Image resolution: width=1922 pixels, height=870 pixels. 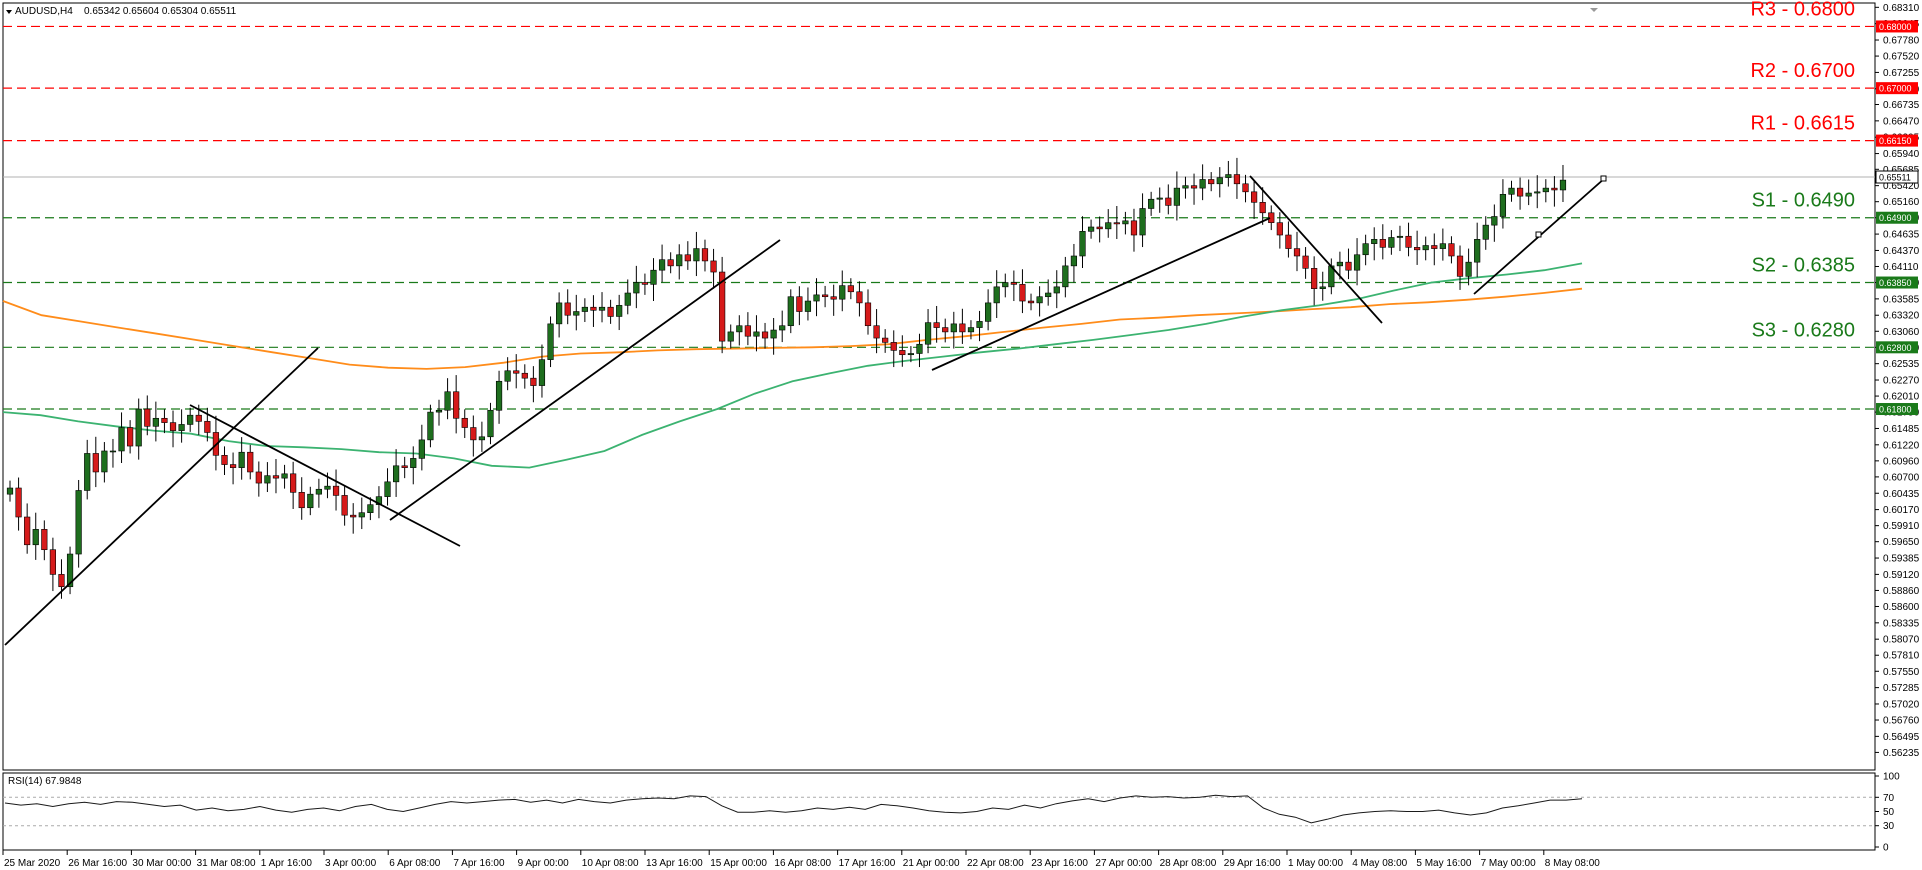 I want to click on last-price-tag-text: 0.65511, so click(x=1895, y=178).